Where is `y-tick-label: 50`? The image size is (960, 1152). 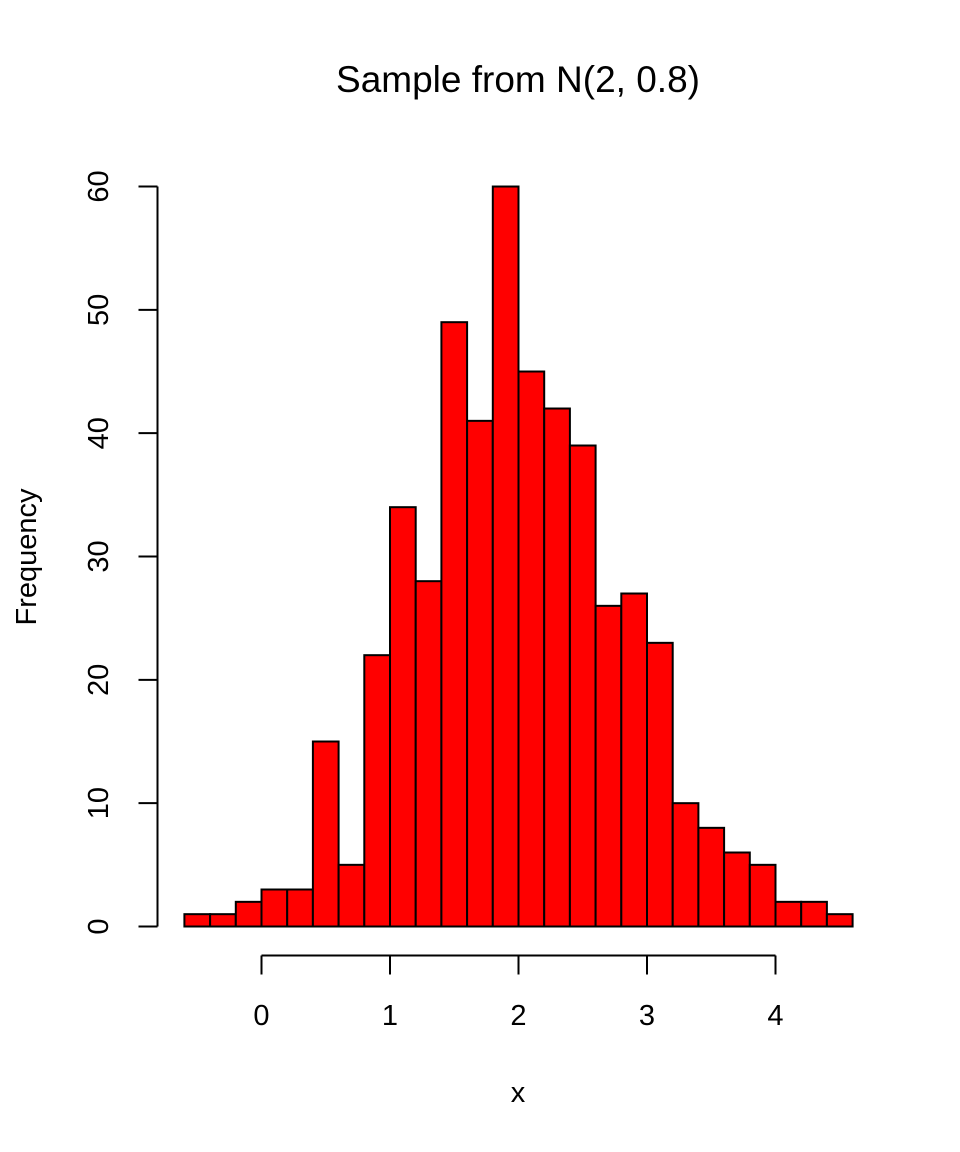 y-tick-label: 50 is located at coordinates (99, 310).